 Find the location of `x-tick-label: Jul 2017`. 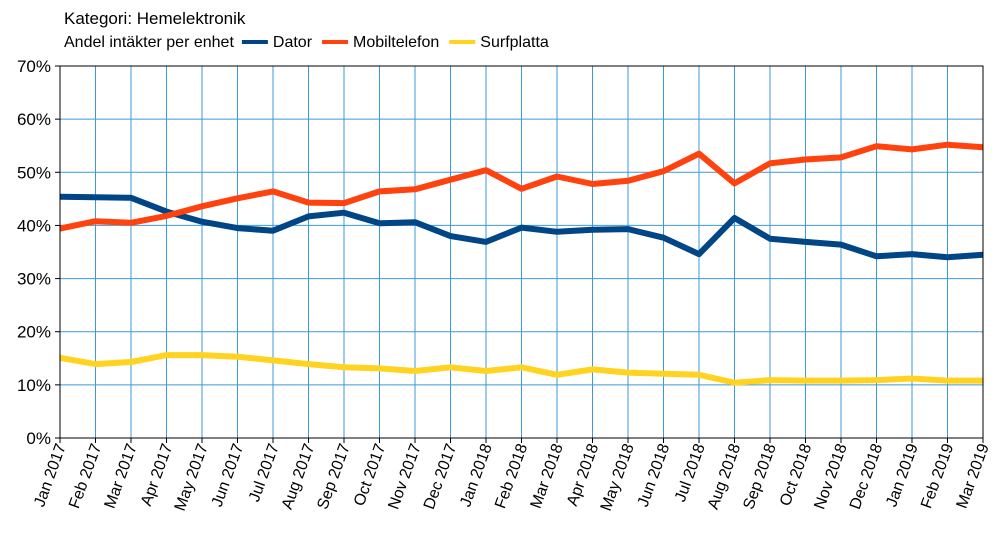

x-tick-label: Jul 2017 is located at coordinates (264, 472).